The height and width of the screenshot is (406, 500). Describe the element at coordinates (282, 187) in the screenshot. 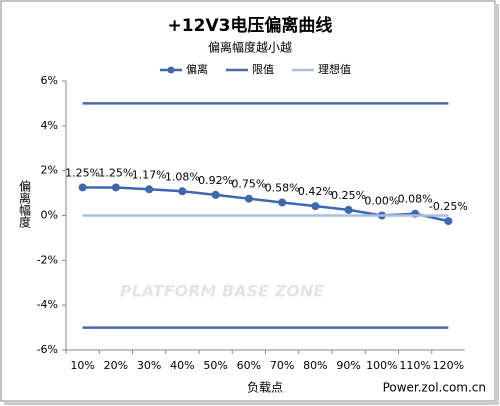

I see `data-label: 0.58%` at that location.